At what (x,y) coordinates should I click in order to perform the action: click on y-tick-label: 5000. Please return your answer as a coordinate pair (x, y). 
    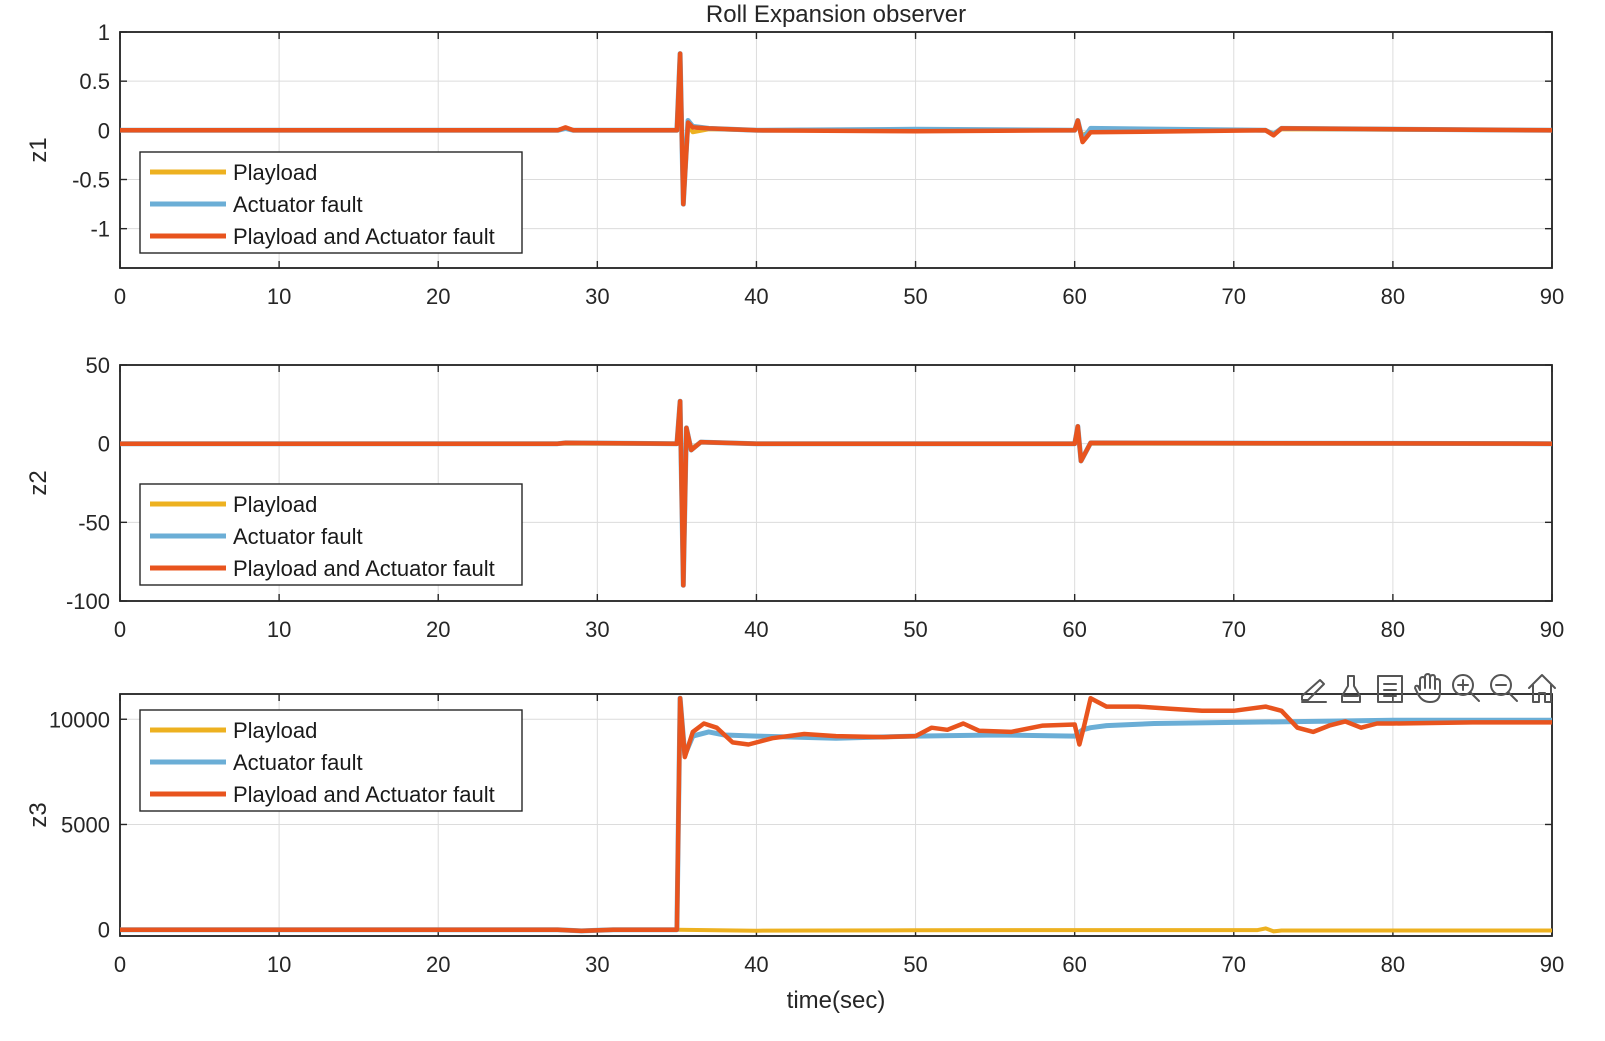
    Looking at the image, I should click on (85, 824).